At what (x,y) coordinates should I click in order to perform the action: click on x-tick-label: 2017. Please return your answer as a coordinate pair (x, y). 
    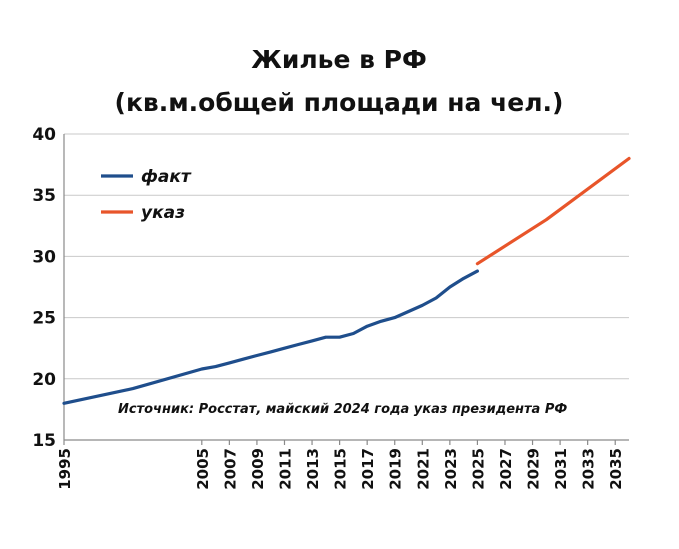
    Looking at the image, I should click on (368, 469).